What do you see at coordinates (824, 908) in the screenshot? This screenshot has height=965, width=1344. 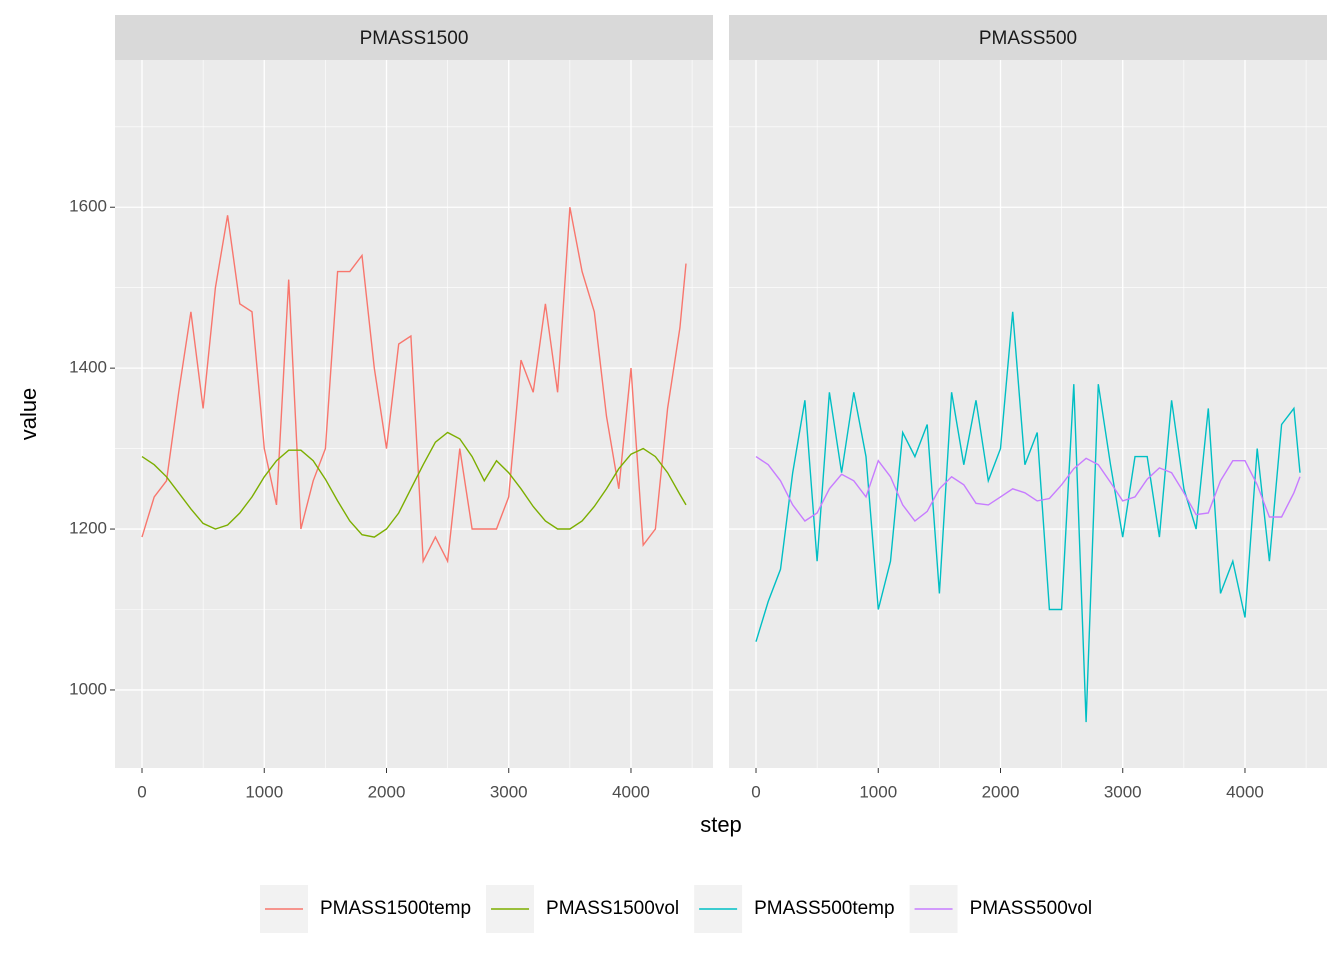 I see `legend-label: PMASS500temp` at bounding box center [824, 908].